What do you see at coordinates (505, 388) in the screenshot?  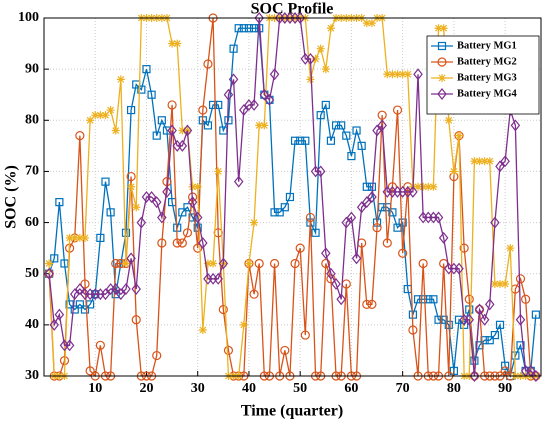 I see `x-tick-label: 90` at bounding box center [505, 388].